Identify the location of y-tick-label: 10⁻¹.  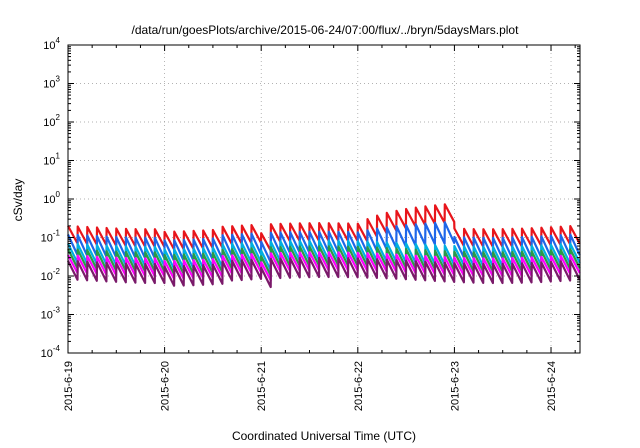
(51, 237).